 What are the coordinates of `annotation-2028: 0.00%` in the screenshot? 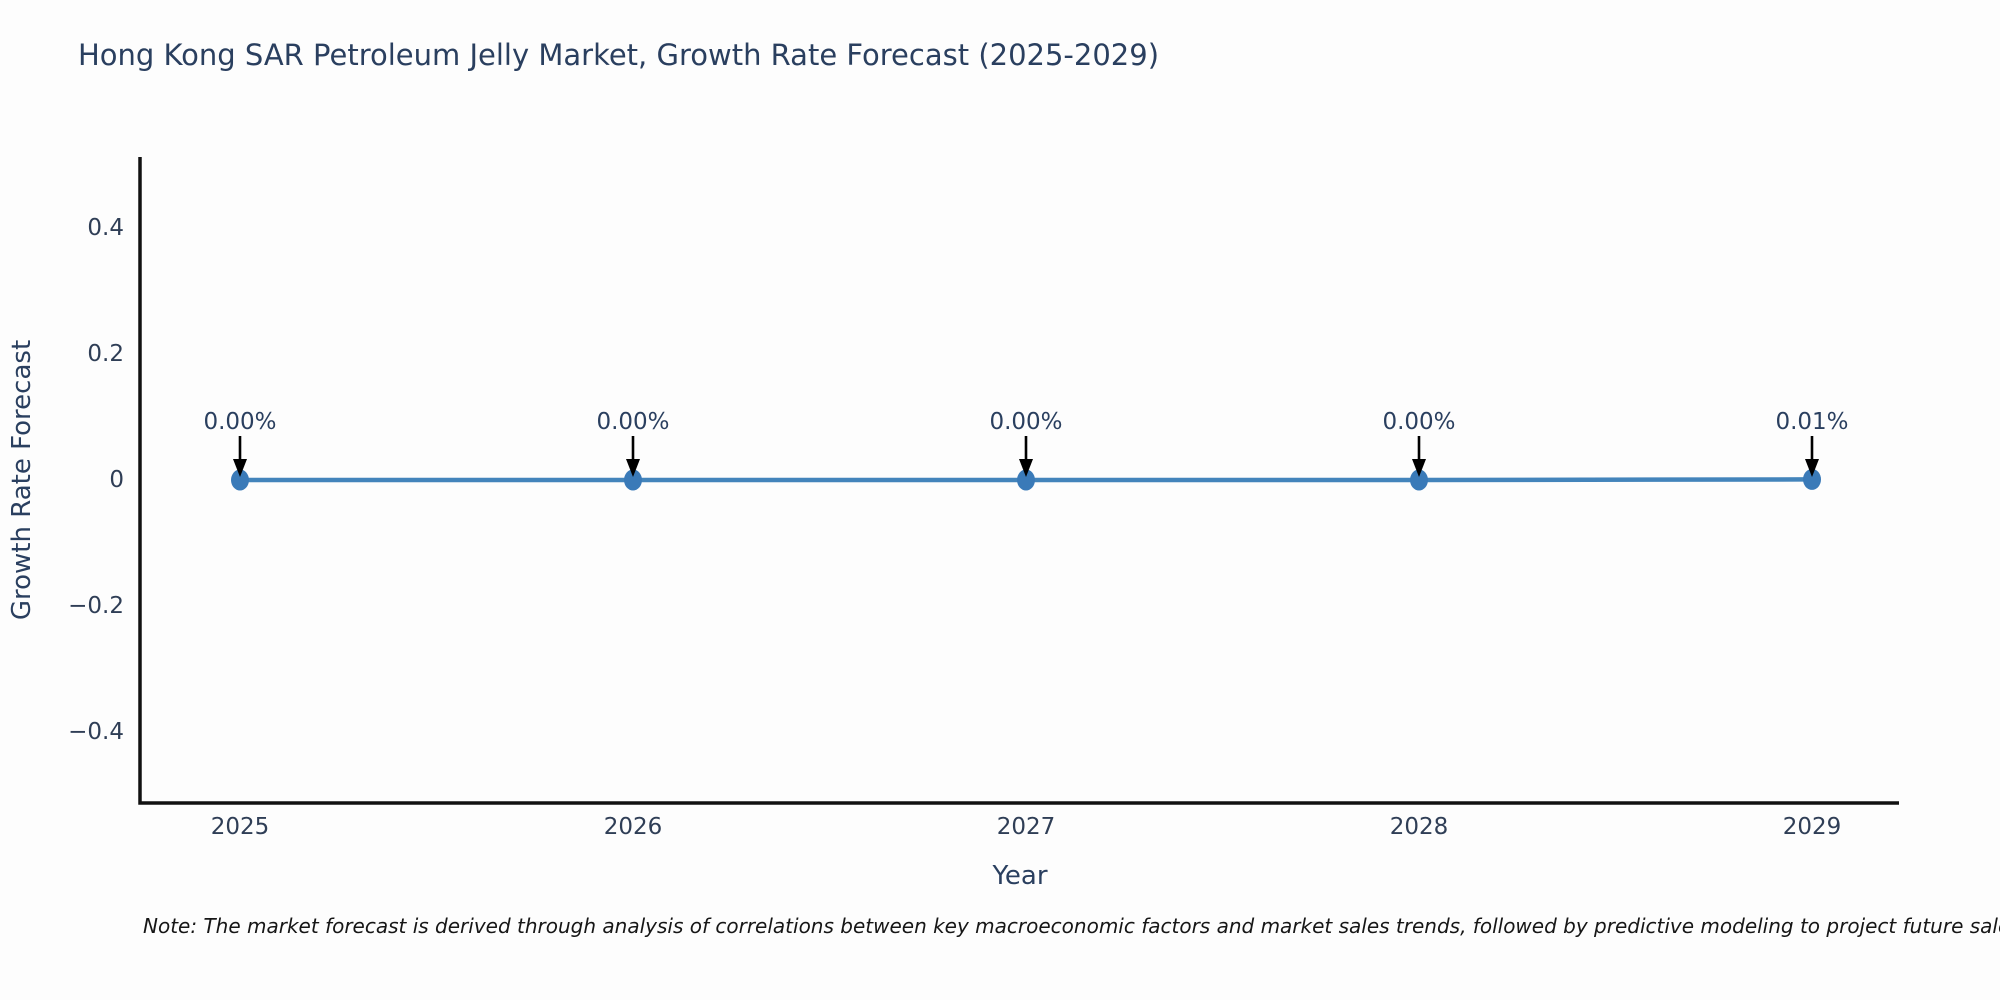 It's located at (1419, 443).